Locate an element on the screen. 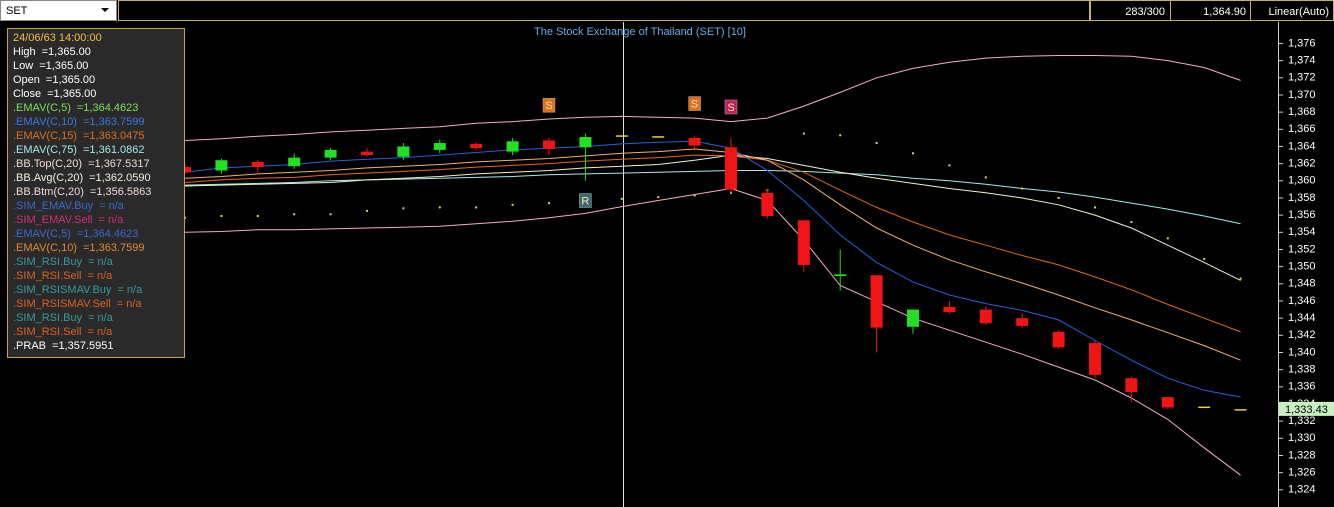 Image resolution: width=1334 pixels, height=507 pixels. info-line: High =1,365.00 is located at coordinates (52, 52).